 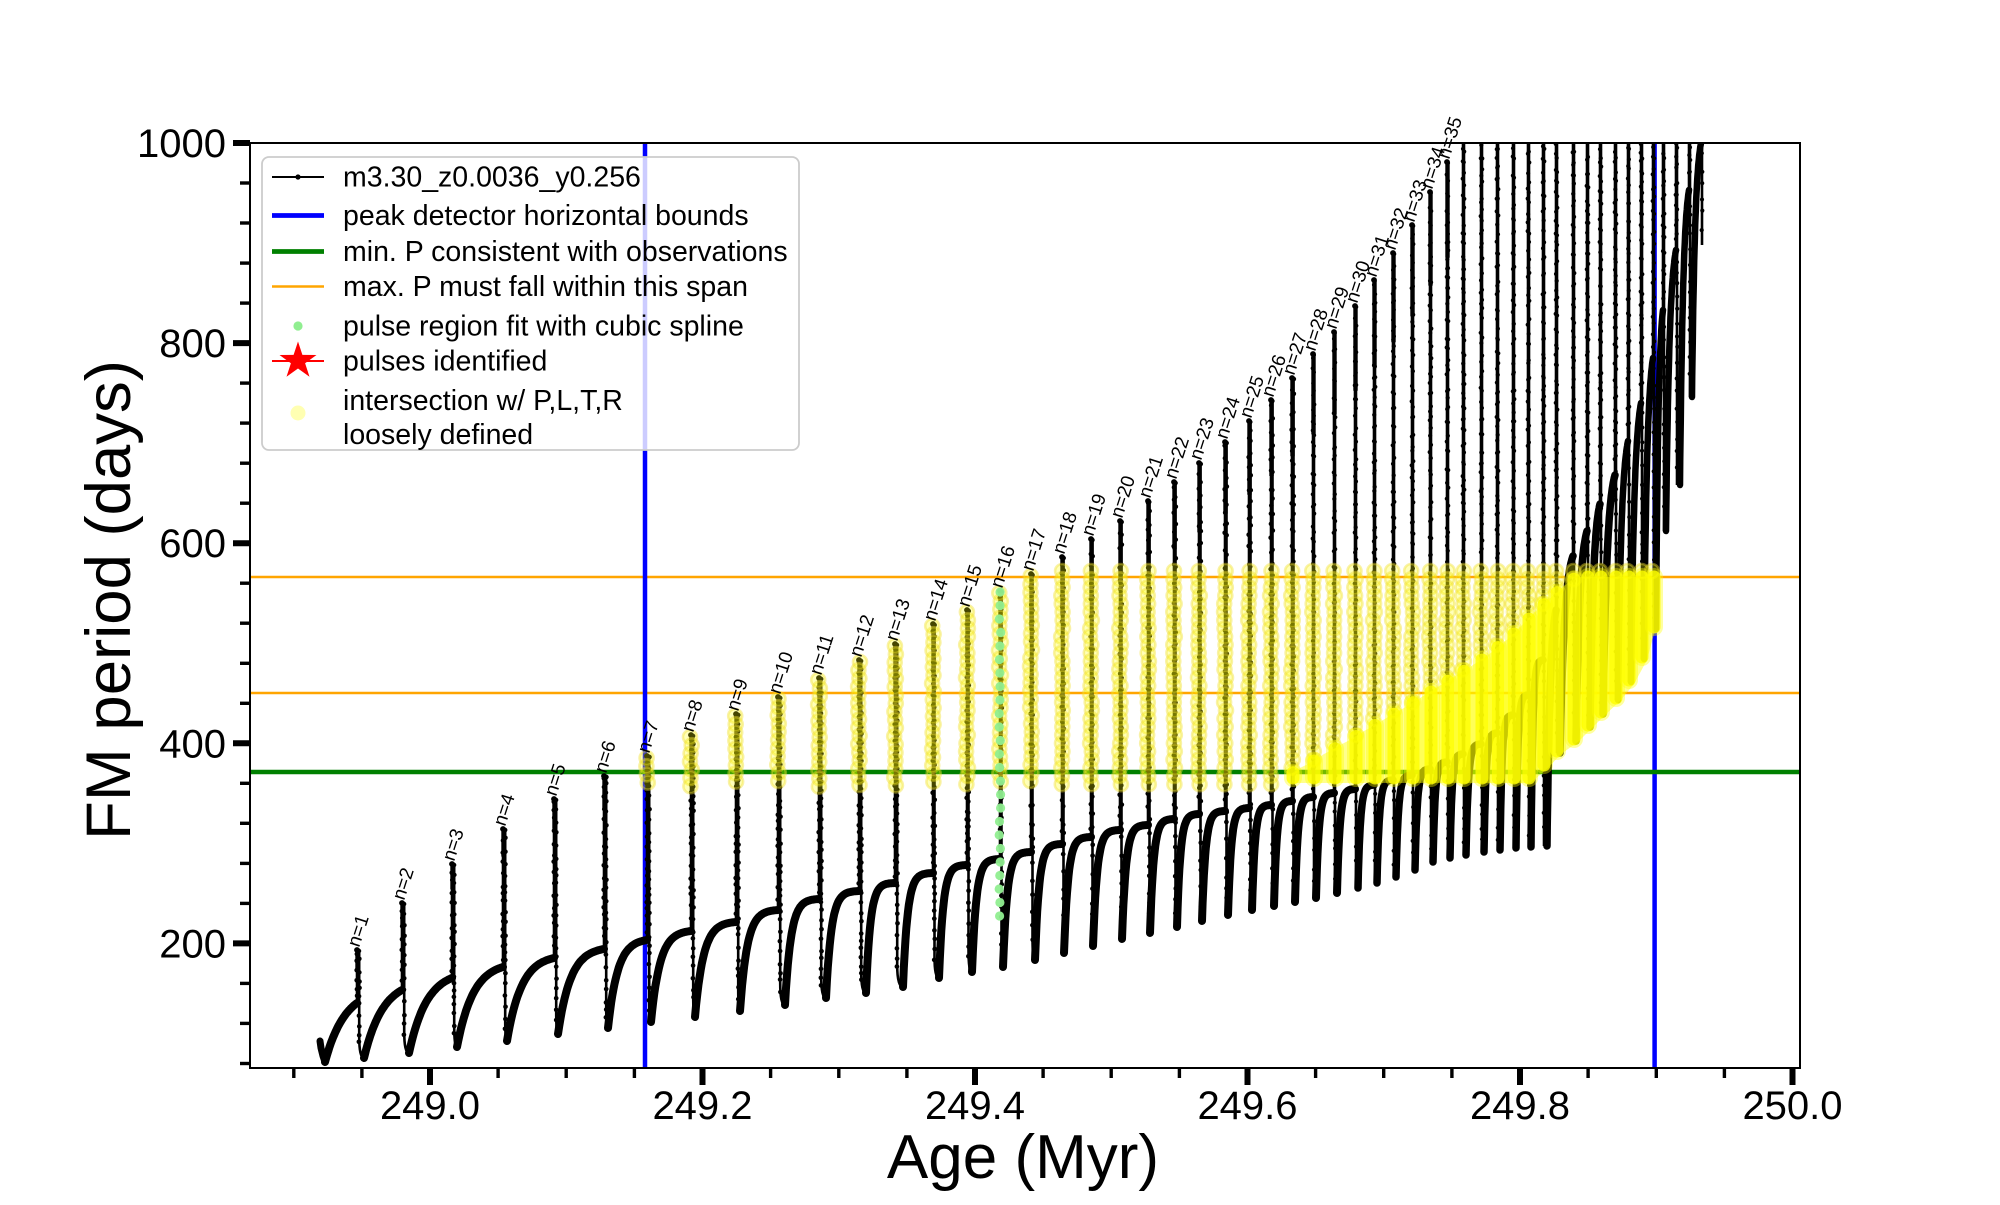 I want to click on svg-text:min. P consistent with observa: min. P consistent with observations, so click(x=565, y=252).